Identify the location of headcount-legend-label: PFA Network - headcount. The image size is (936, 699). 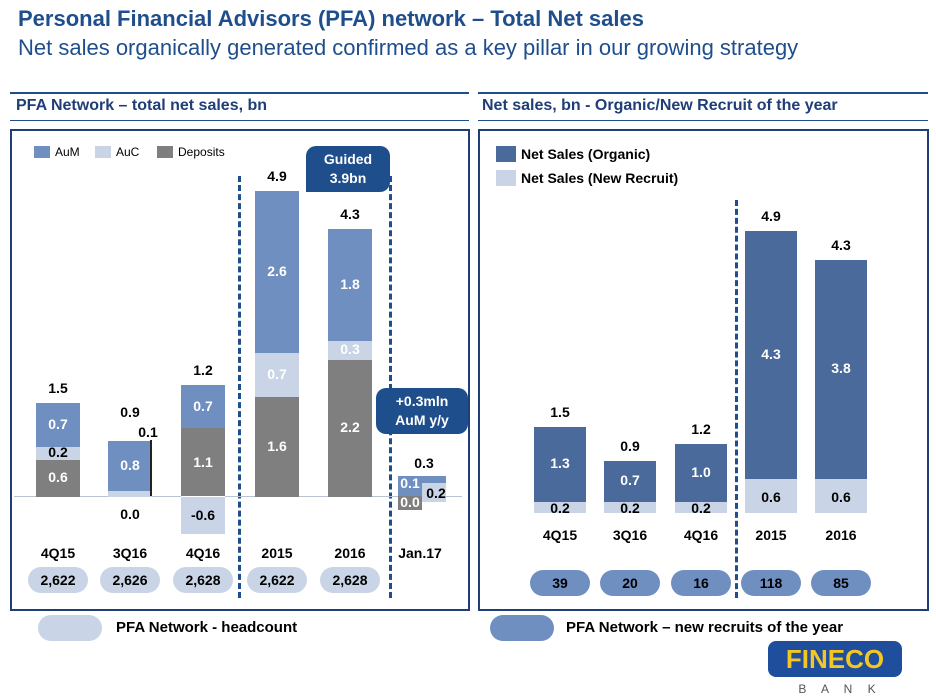
(207, 627).